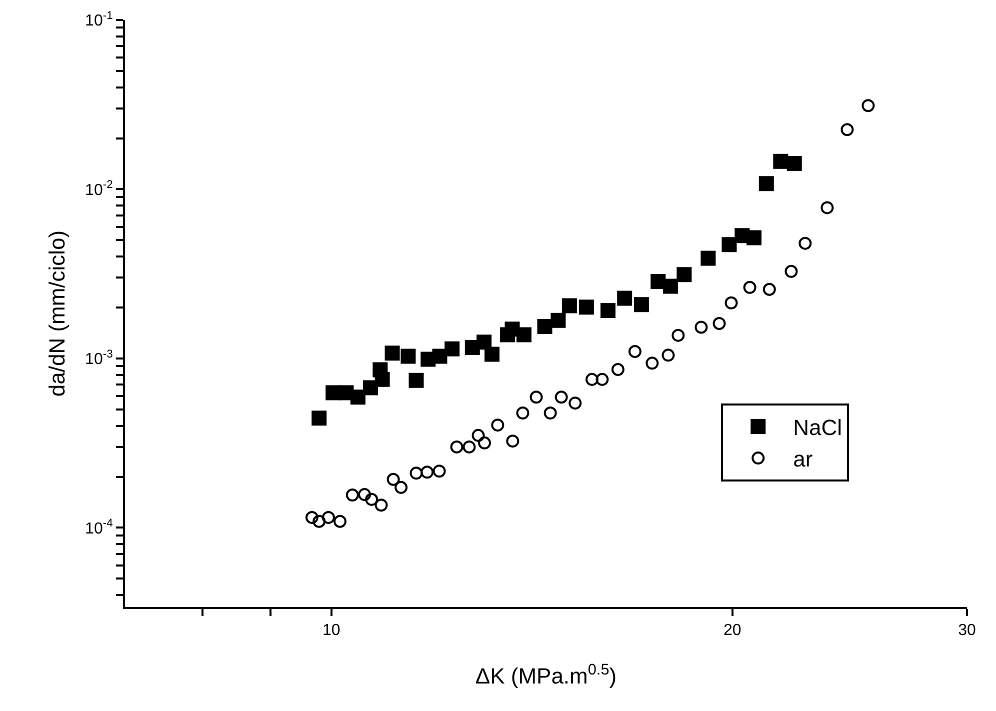 The image size is (996, 711). I want to click on legend-label: NaCl, so click(817, 427).